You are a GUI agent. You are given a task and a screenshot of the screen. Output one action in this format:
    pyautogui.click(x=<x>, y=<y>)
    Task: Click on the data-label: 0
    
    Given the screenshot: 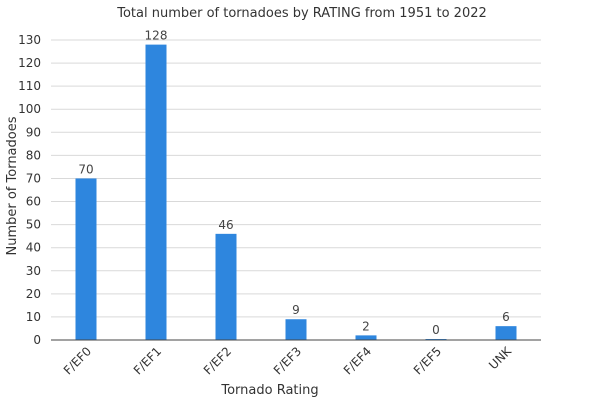 What is the action you would take?
    pyautogui.click(x=436, y=330)
    